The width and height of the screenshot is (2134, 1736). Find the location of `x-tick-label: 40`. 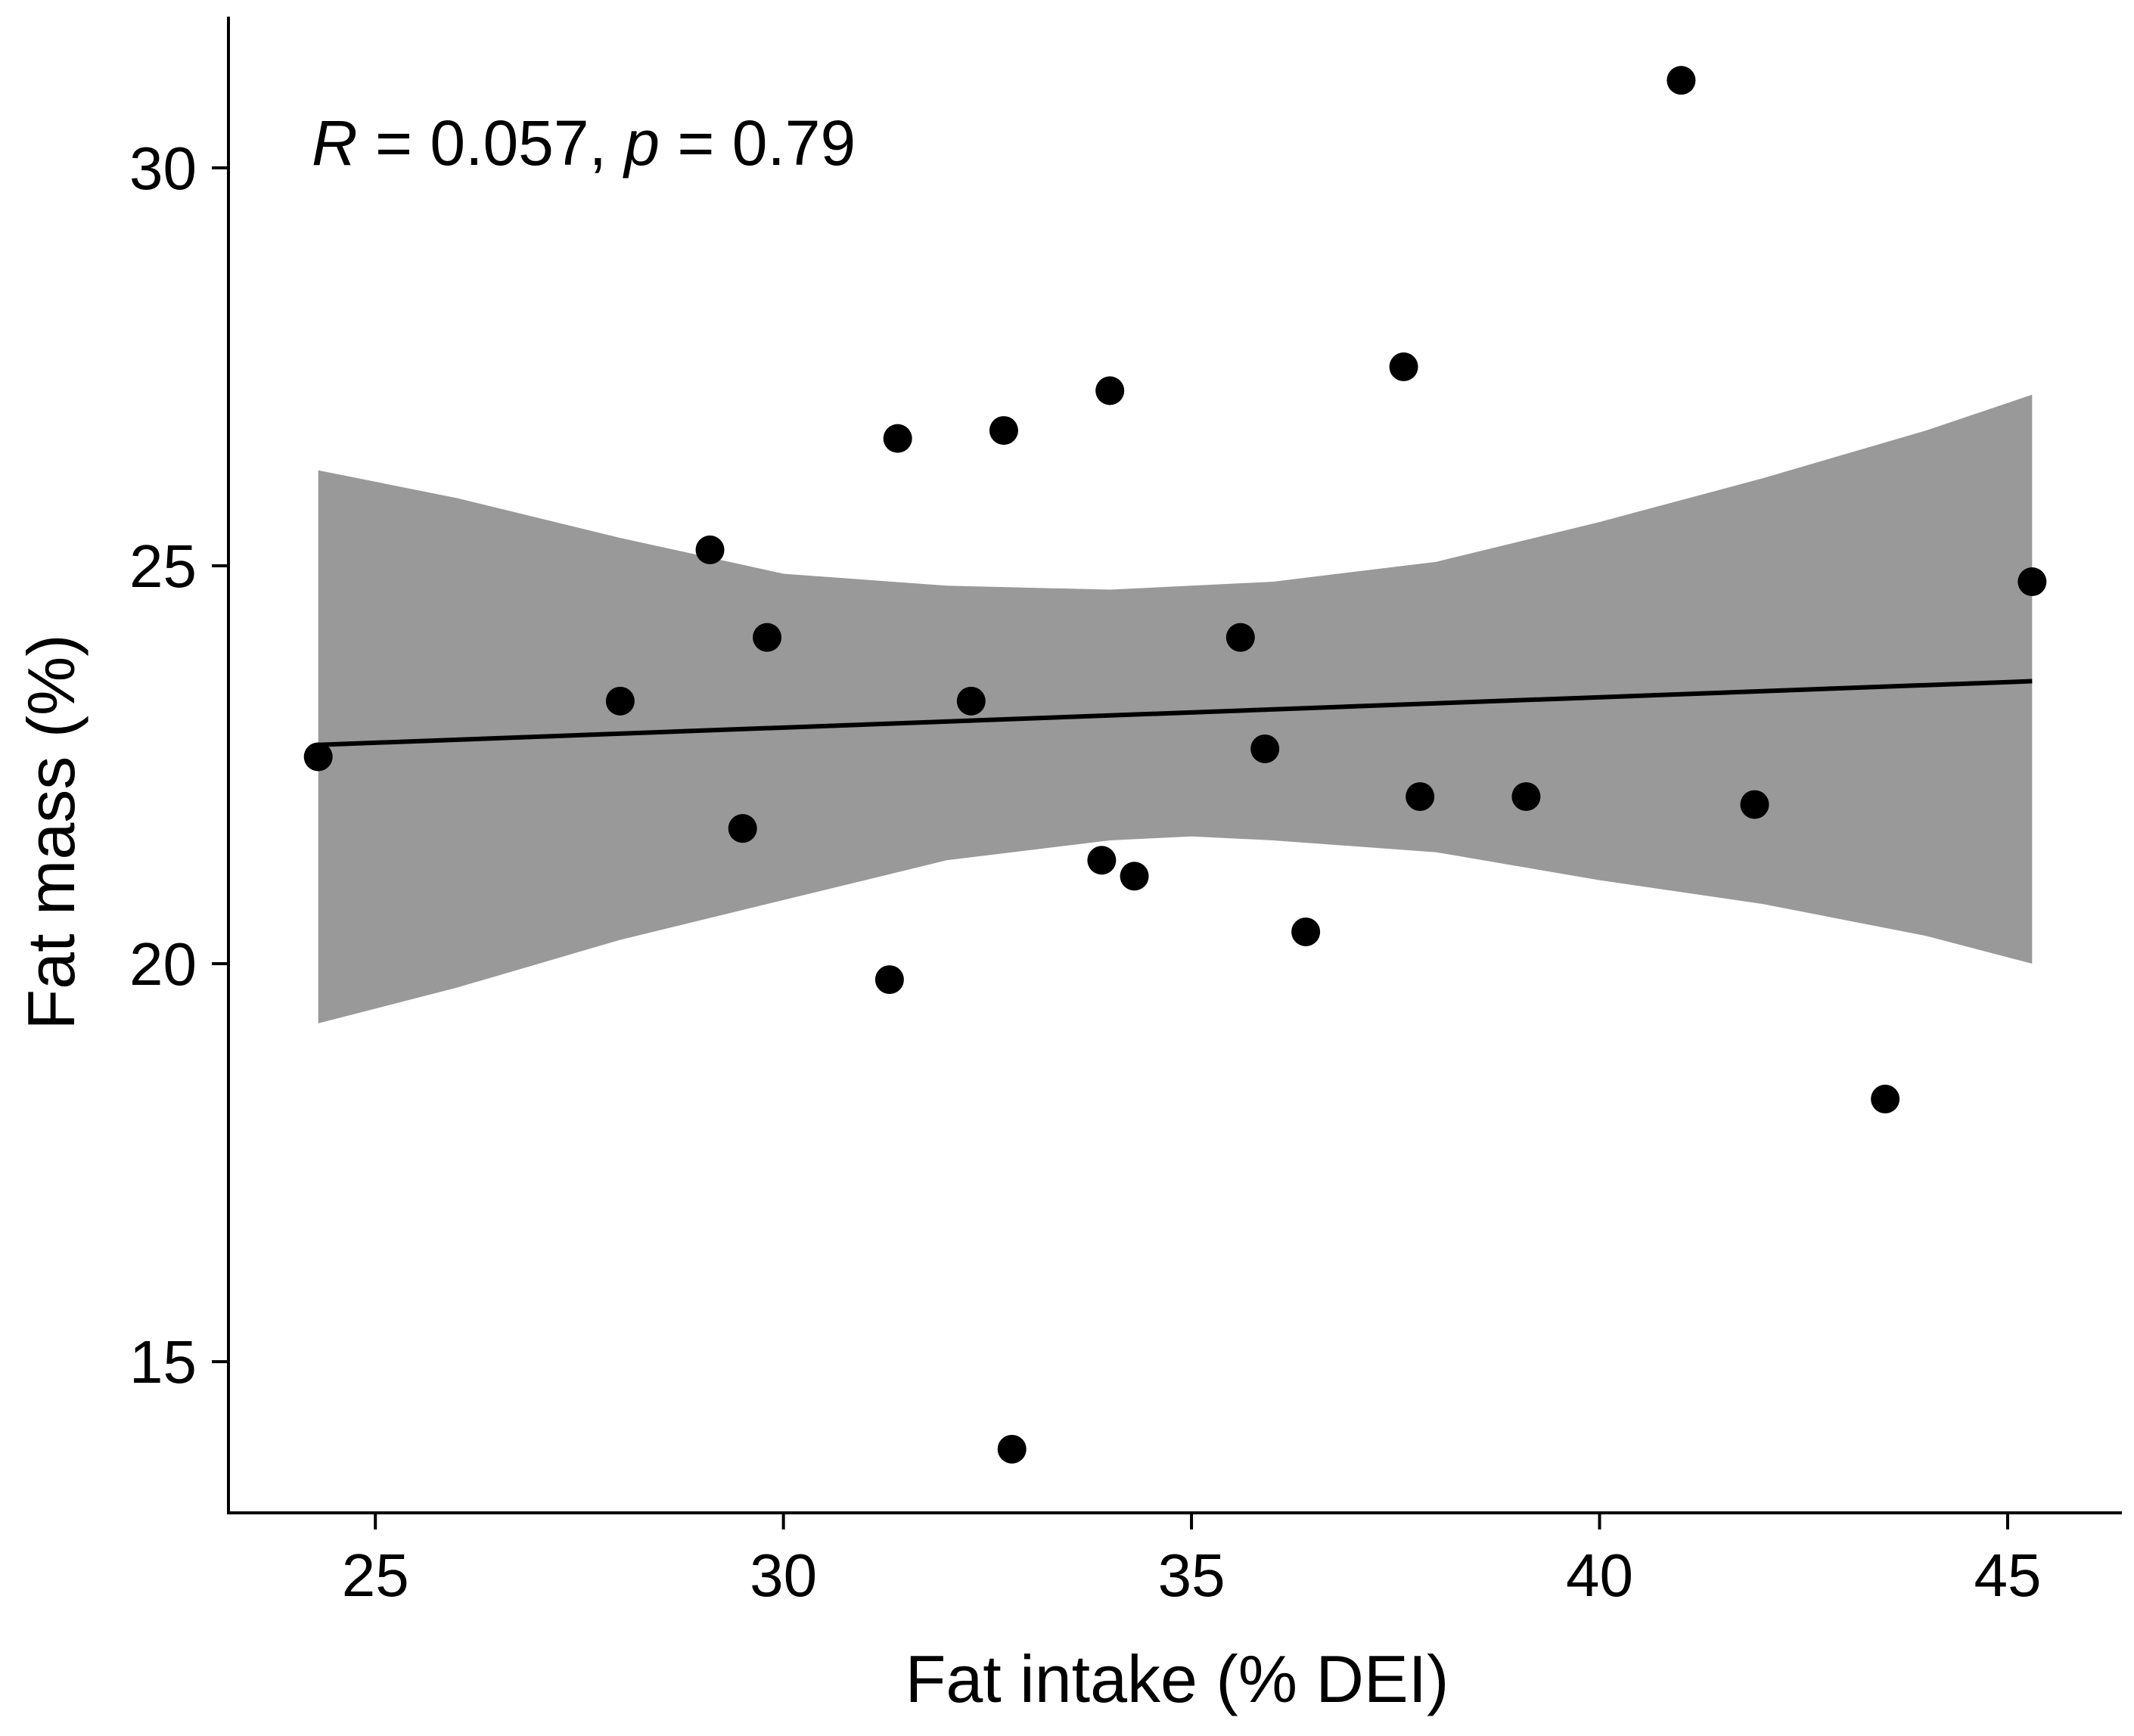

x-tick-label: 40 is located at coordinates (1600, 1575).